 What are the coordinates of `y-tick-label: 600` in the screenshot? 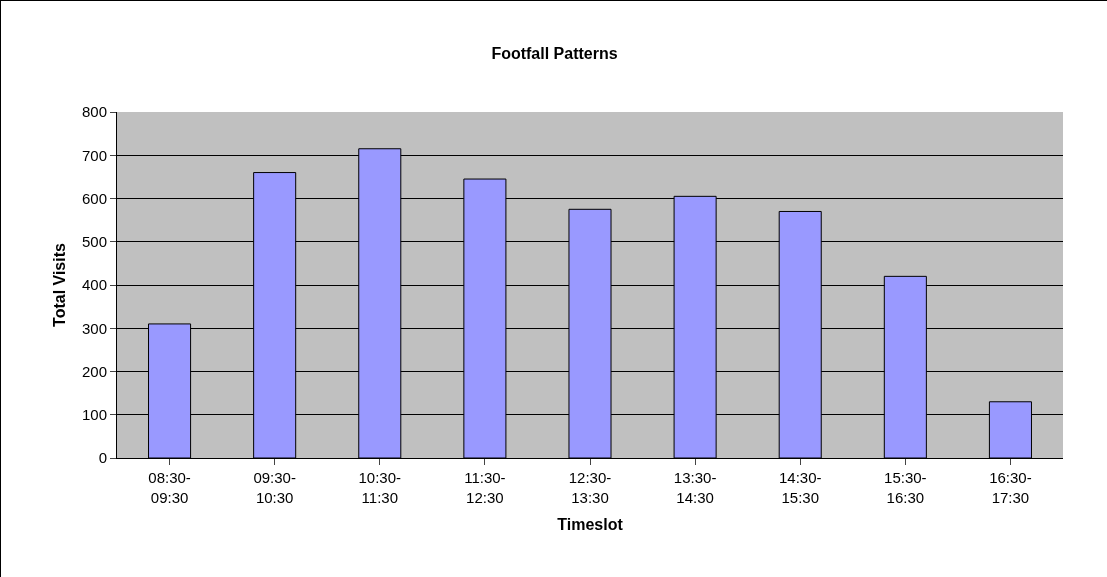 It's located at (94, 198).